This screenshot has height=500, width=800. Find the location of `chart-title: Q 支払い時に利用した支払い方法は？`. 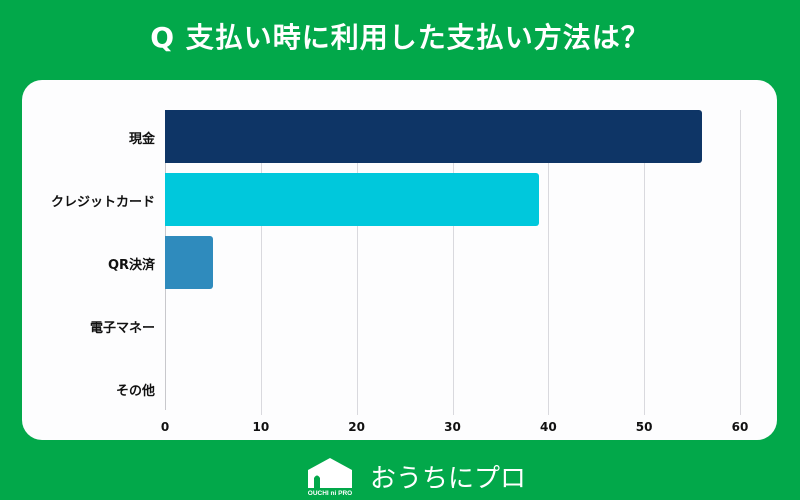

chart-title: Q 支払い時に利用した支払い方法は？ is located at coordinates (400, 37).